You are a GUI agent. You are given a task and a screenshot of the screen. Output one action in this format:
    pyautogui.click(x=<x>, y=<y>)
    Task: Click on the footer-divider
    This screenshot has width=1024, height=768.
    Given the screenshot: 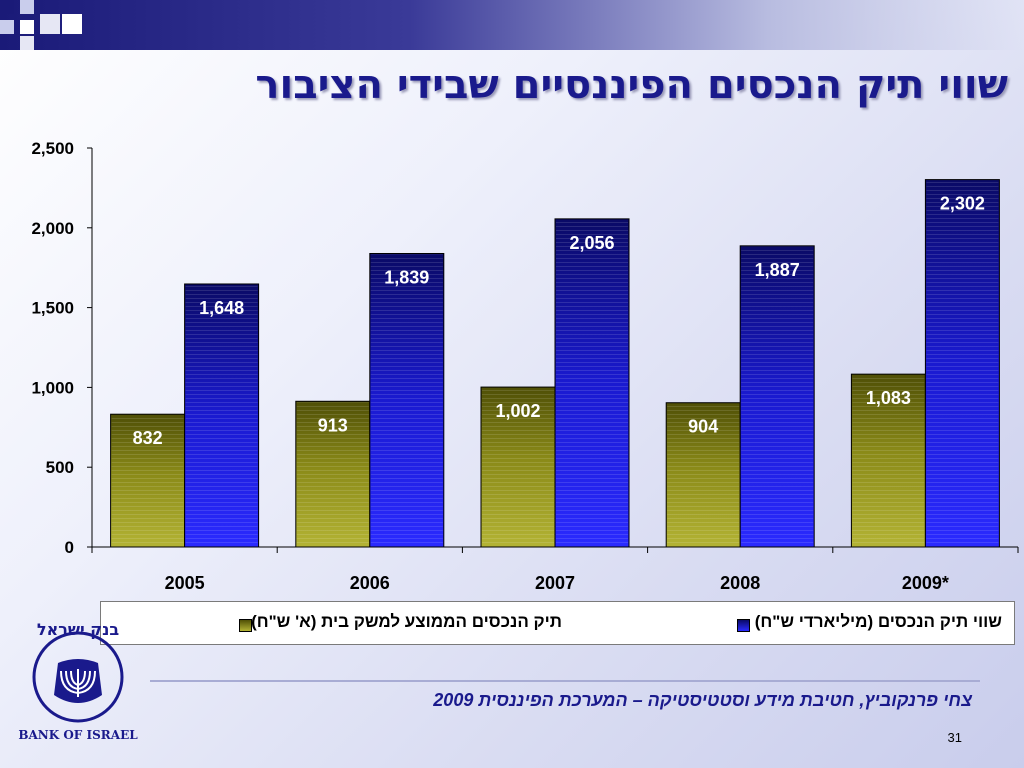 What is the action you would take?
    pyautogui.click(x=565, y=681)
    